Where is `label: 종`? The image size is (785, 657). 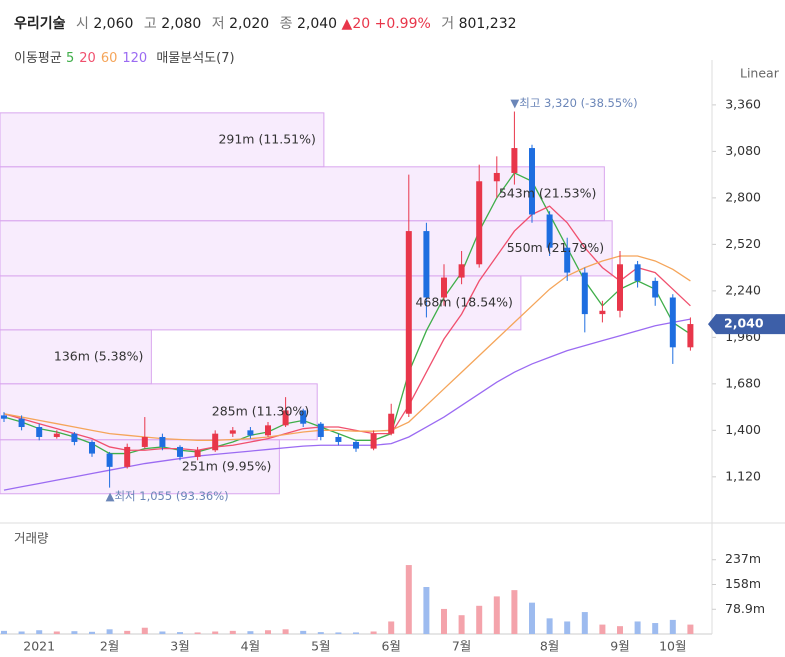
label: 종 is located at coordinates (286, 24).